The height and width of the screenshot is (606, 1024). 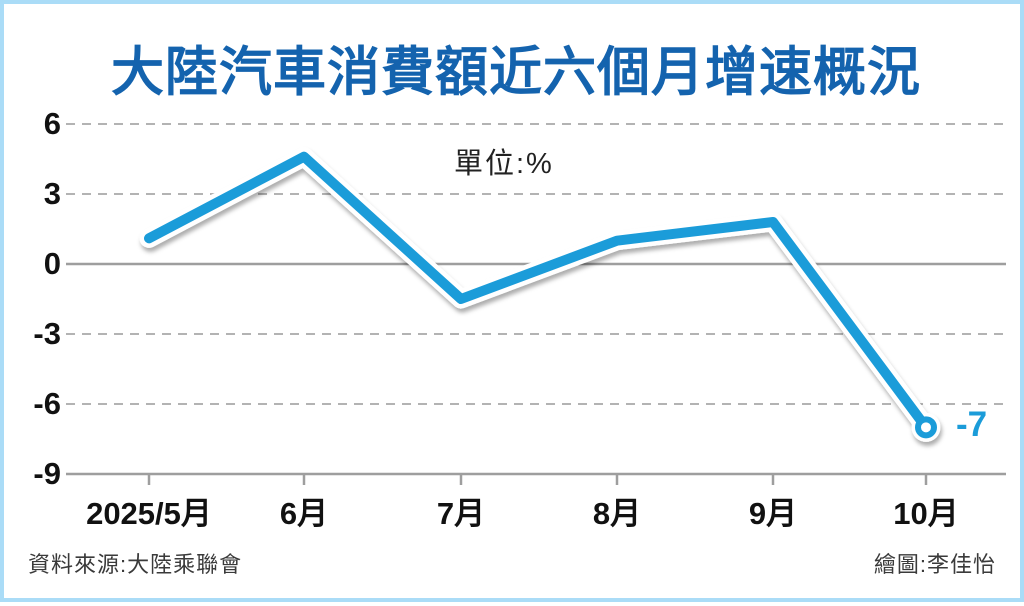 I want to click on y-axis-tick-label: -9, so click(x=47, y=473).